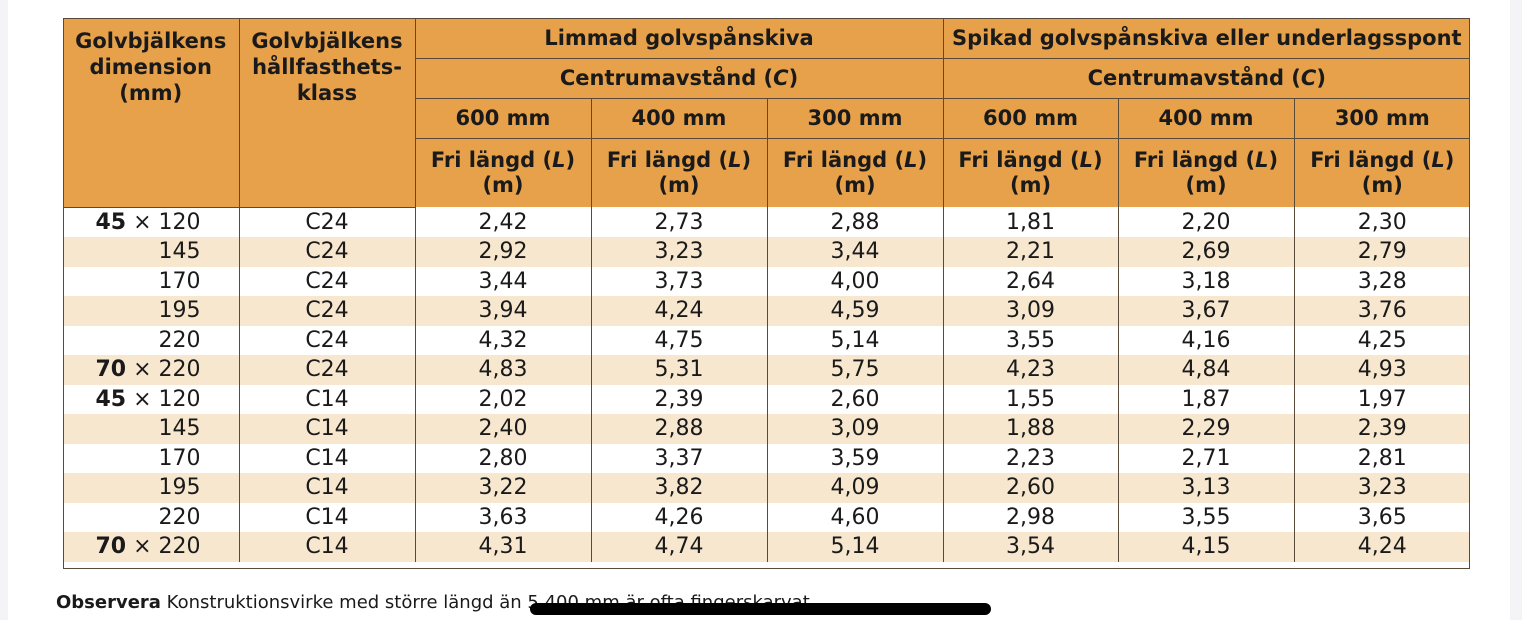 Image resolution: width=1522 pixels, height=620 pixels. What do you see at coordinates (679, 488) in the screenshot?
I see `cell-free-length: 3,82` at bounding box center [679, 488].